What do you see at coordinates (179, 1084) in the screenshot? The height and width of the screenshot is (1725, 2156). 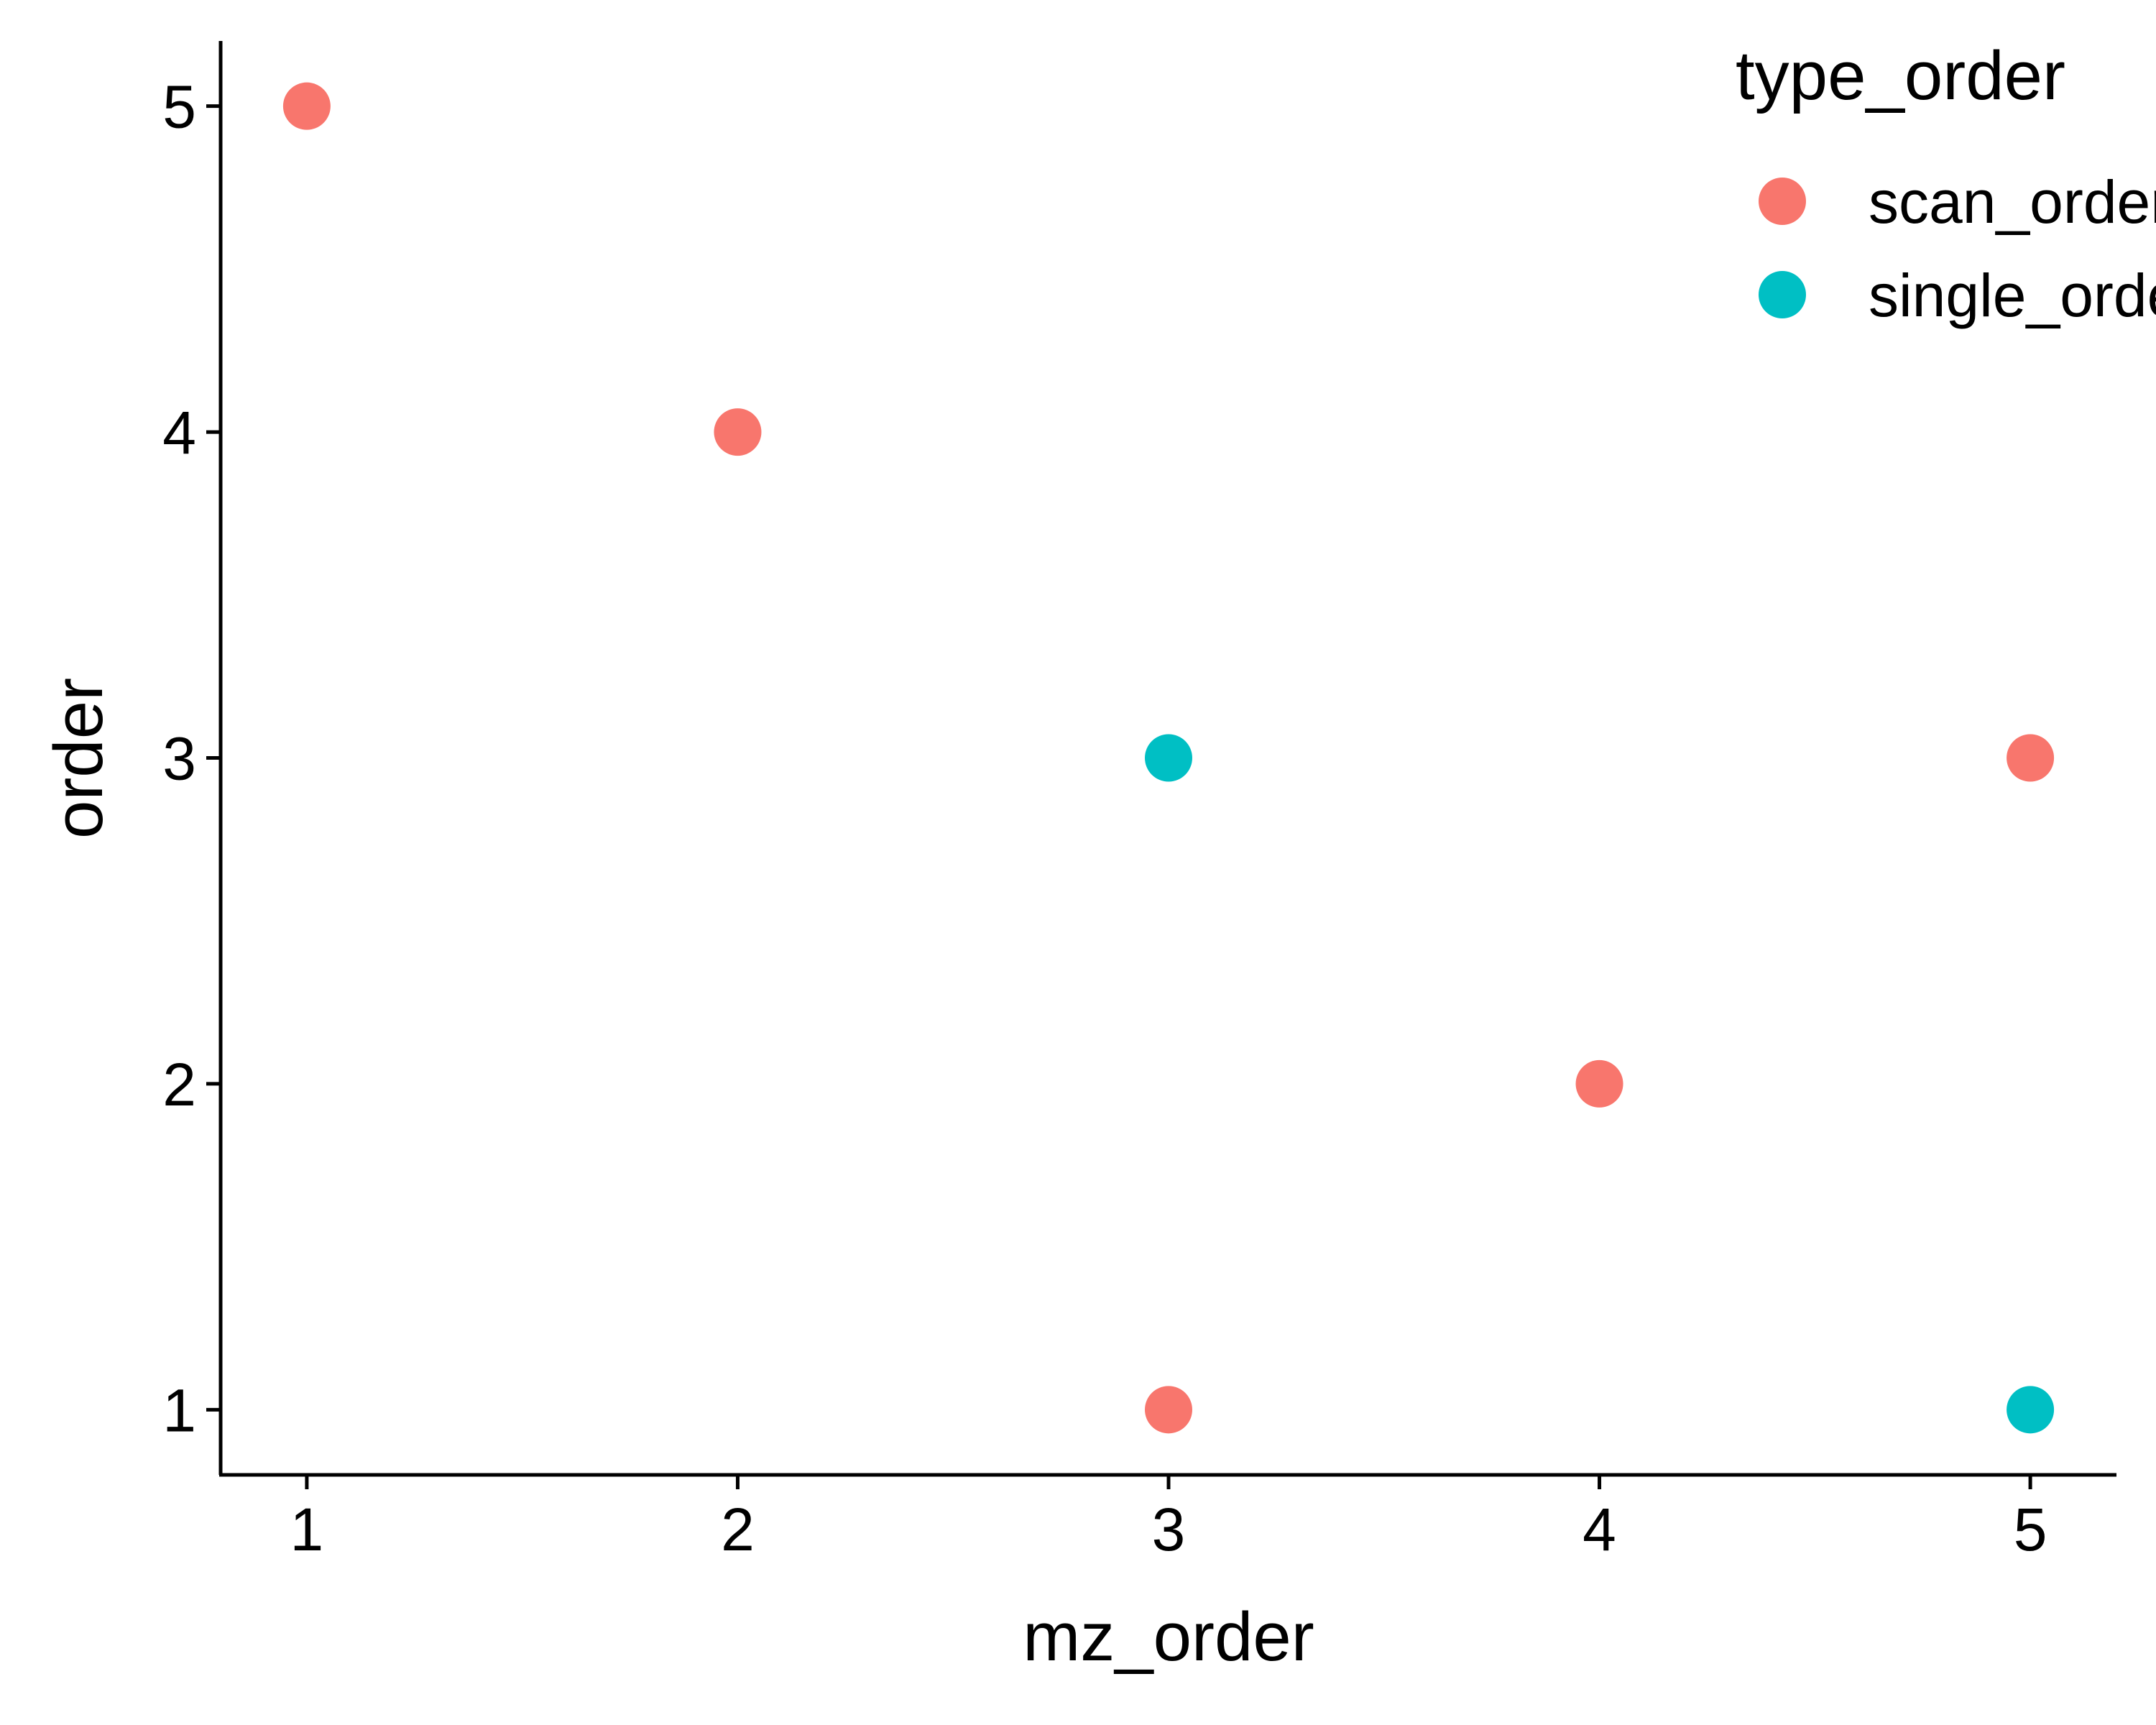 I see `y-tick-label: 2` at bounding box center [179, 1084].